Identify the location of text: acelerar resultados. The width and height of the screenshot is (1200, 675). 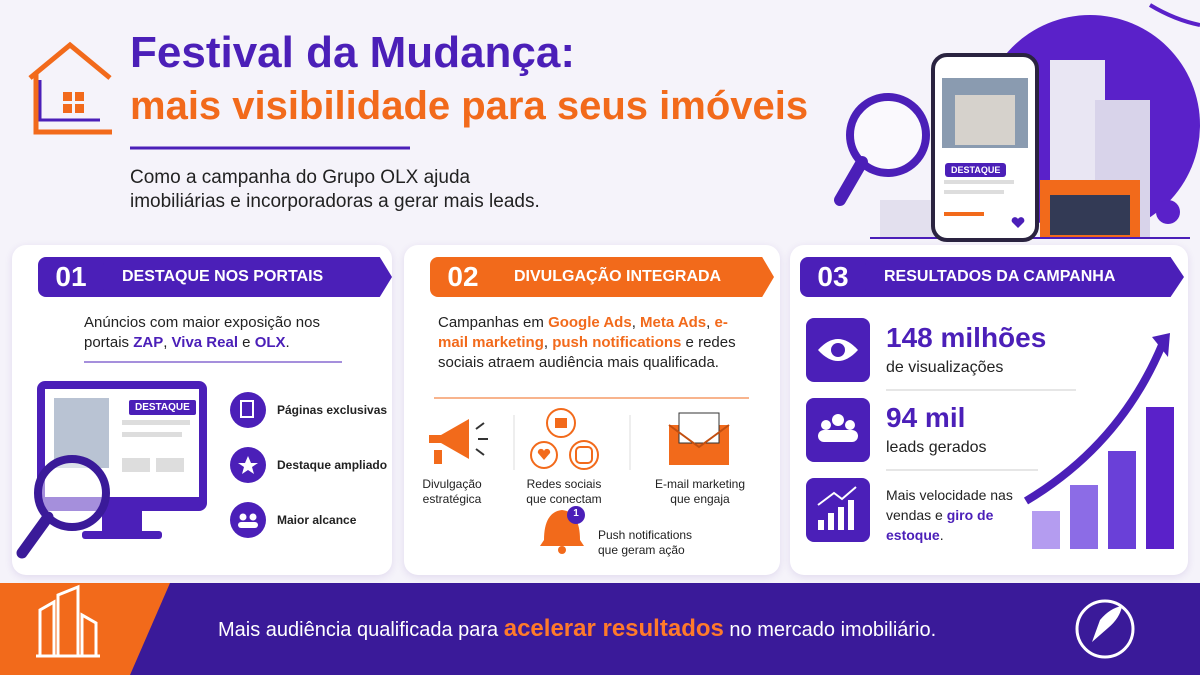
(613, 628).